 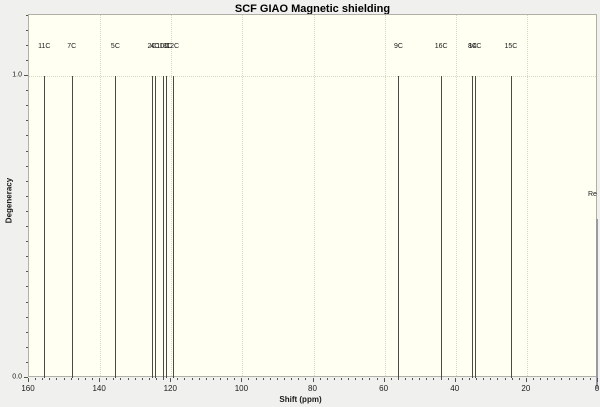 What do you see at coordinates (472, 46) in the screenshot?
I see `peak-label: 8C` at bounding box center [472, 46].